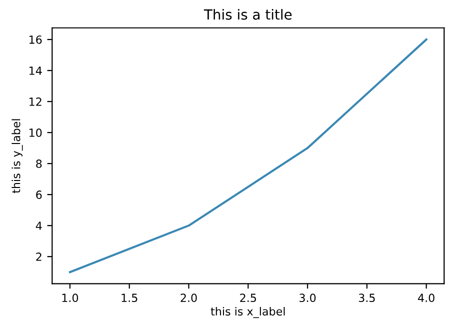 The width and height of the screenshot is (474, 328). I want to click on chart-title: This is a title, so click(248, 14).